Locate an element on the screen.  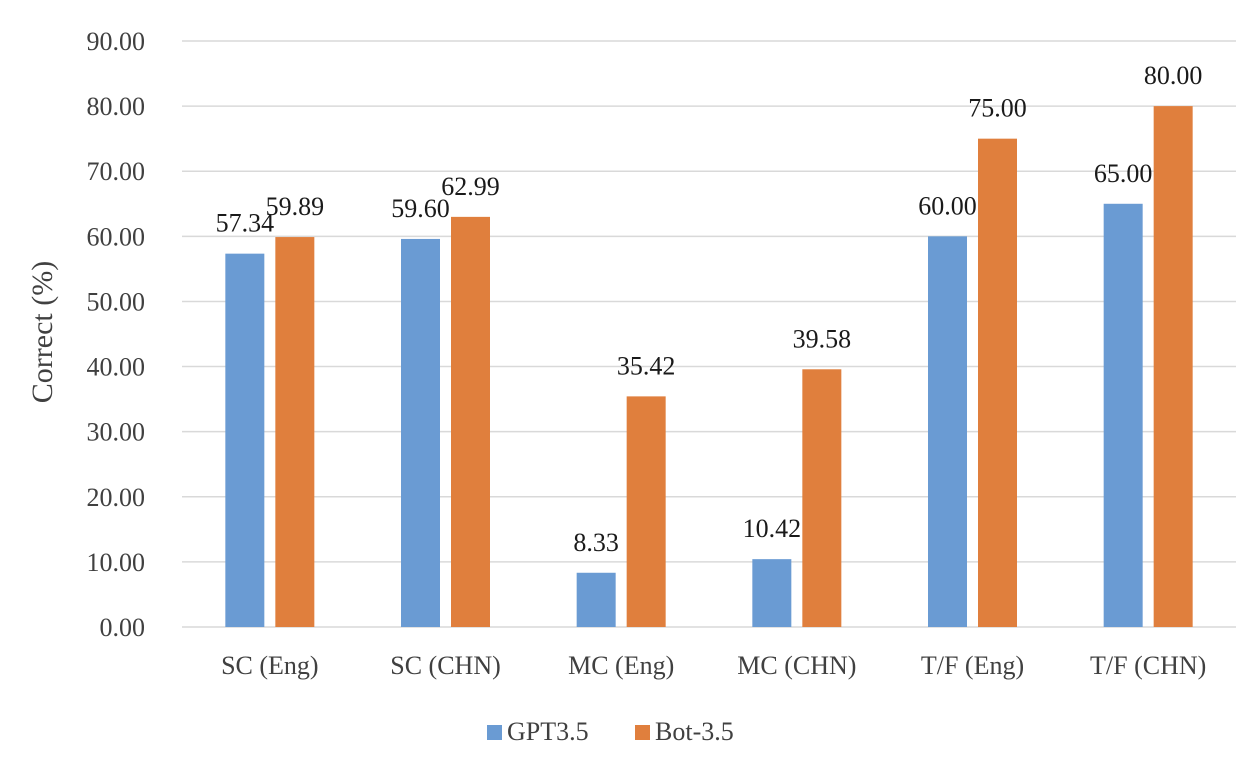
y-axis-title: Correct (%) is located at coordinates (42, 332).